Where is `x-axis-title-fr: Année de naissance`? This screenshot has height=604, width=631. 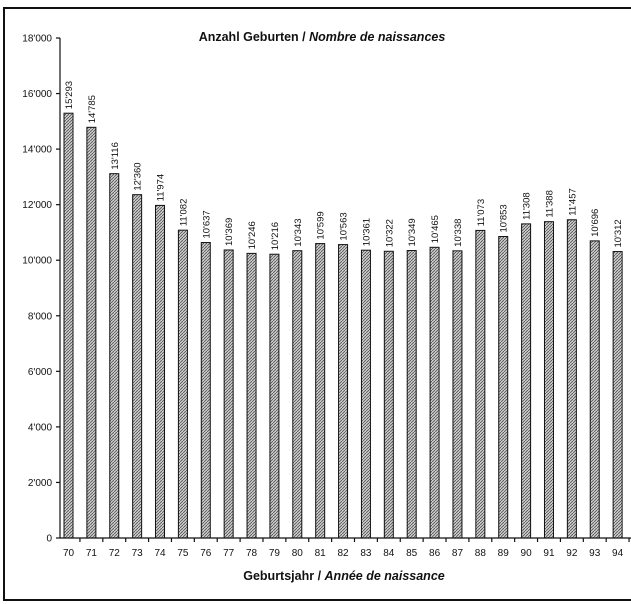 x-axis-title-fr: Année de naissance is located at coordinates (384, 576).